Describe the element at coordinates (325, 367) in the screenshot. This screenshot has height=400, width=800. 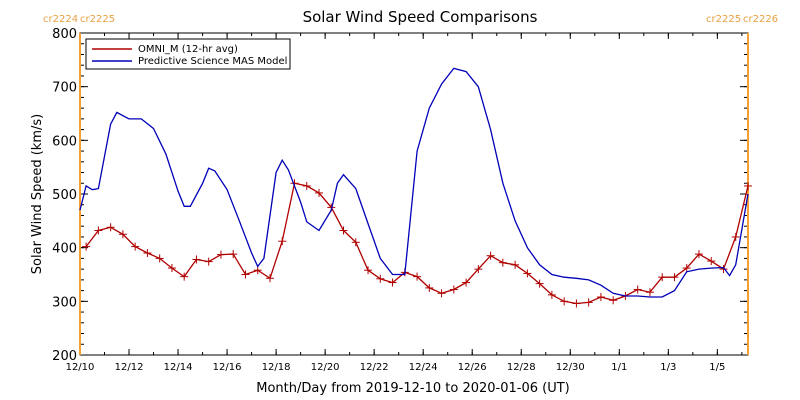
I see `x-tick-label: 12/20` at that location.